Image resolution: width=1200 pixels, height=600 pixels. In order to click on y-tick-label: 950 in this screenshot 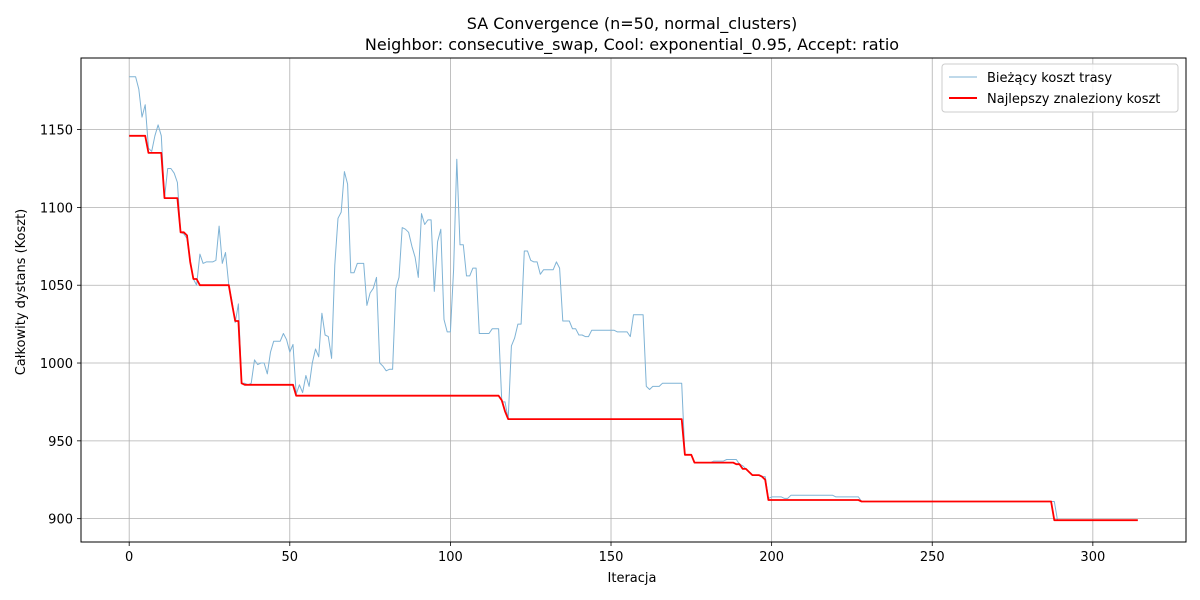, I will do `click(60, 442)`.